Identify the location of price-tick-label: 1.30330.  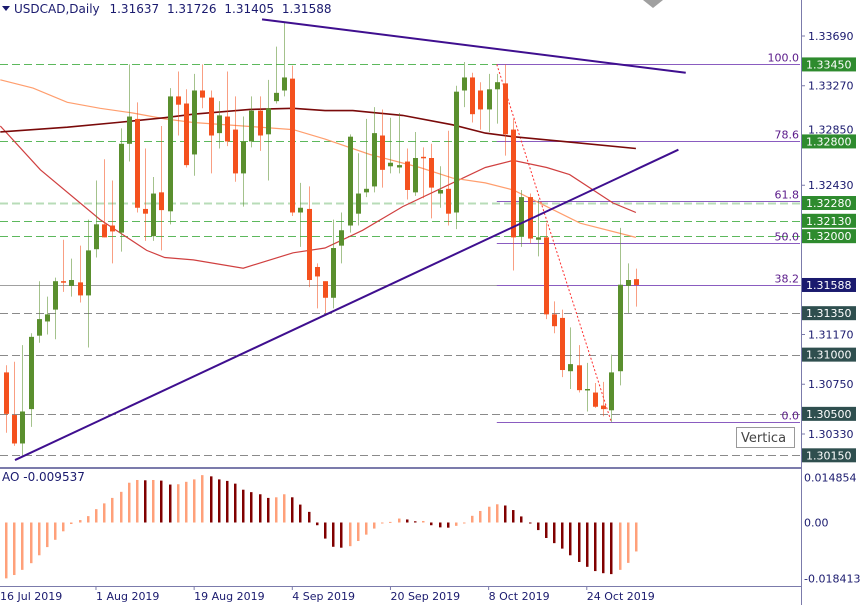
(831, 434).